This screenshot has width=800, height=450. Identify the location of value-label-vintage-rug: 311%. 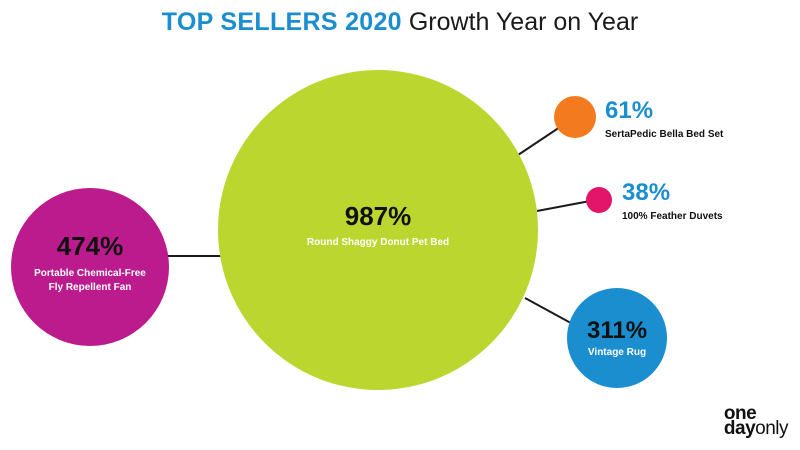
(617, 330).